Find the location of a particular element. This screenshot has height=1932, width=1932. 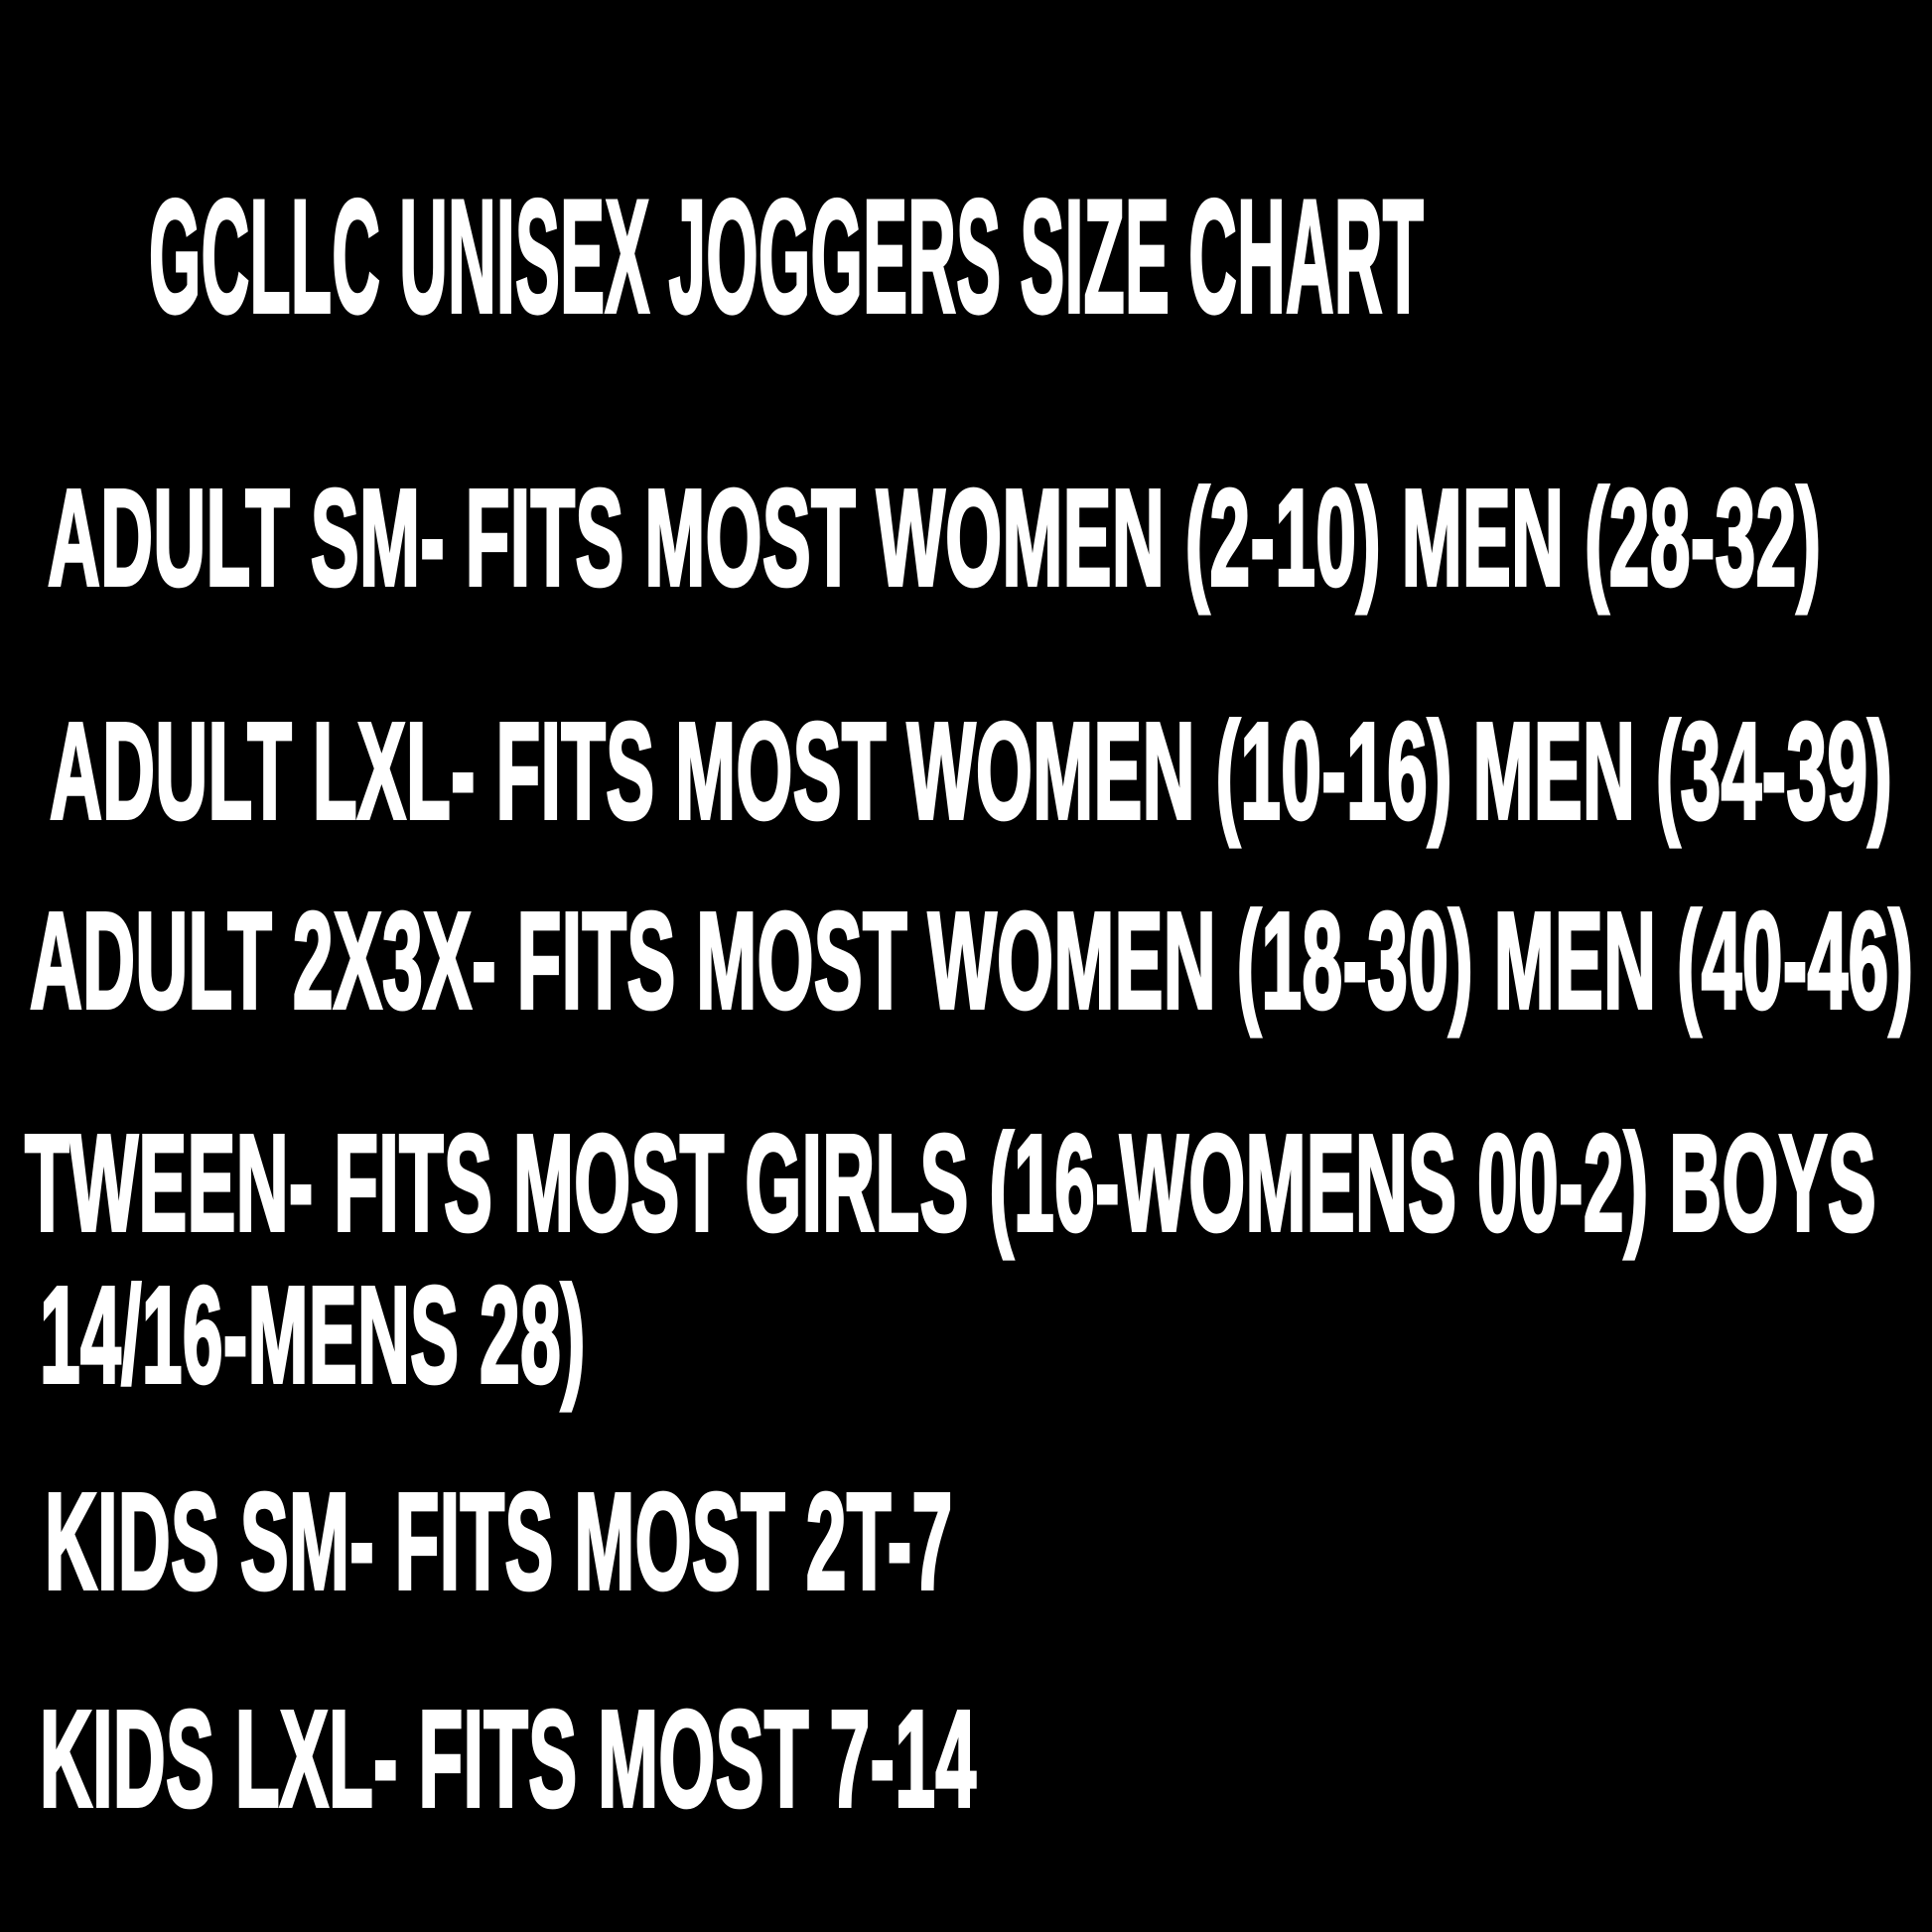

size-line-kids-sm: KIDS SM- FITS MOST 2T-7 is located at coordinates (499, 1541).